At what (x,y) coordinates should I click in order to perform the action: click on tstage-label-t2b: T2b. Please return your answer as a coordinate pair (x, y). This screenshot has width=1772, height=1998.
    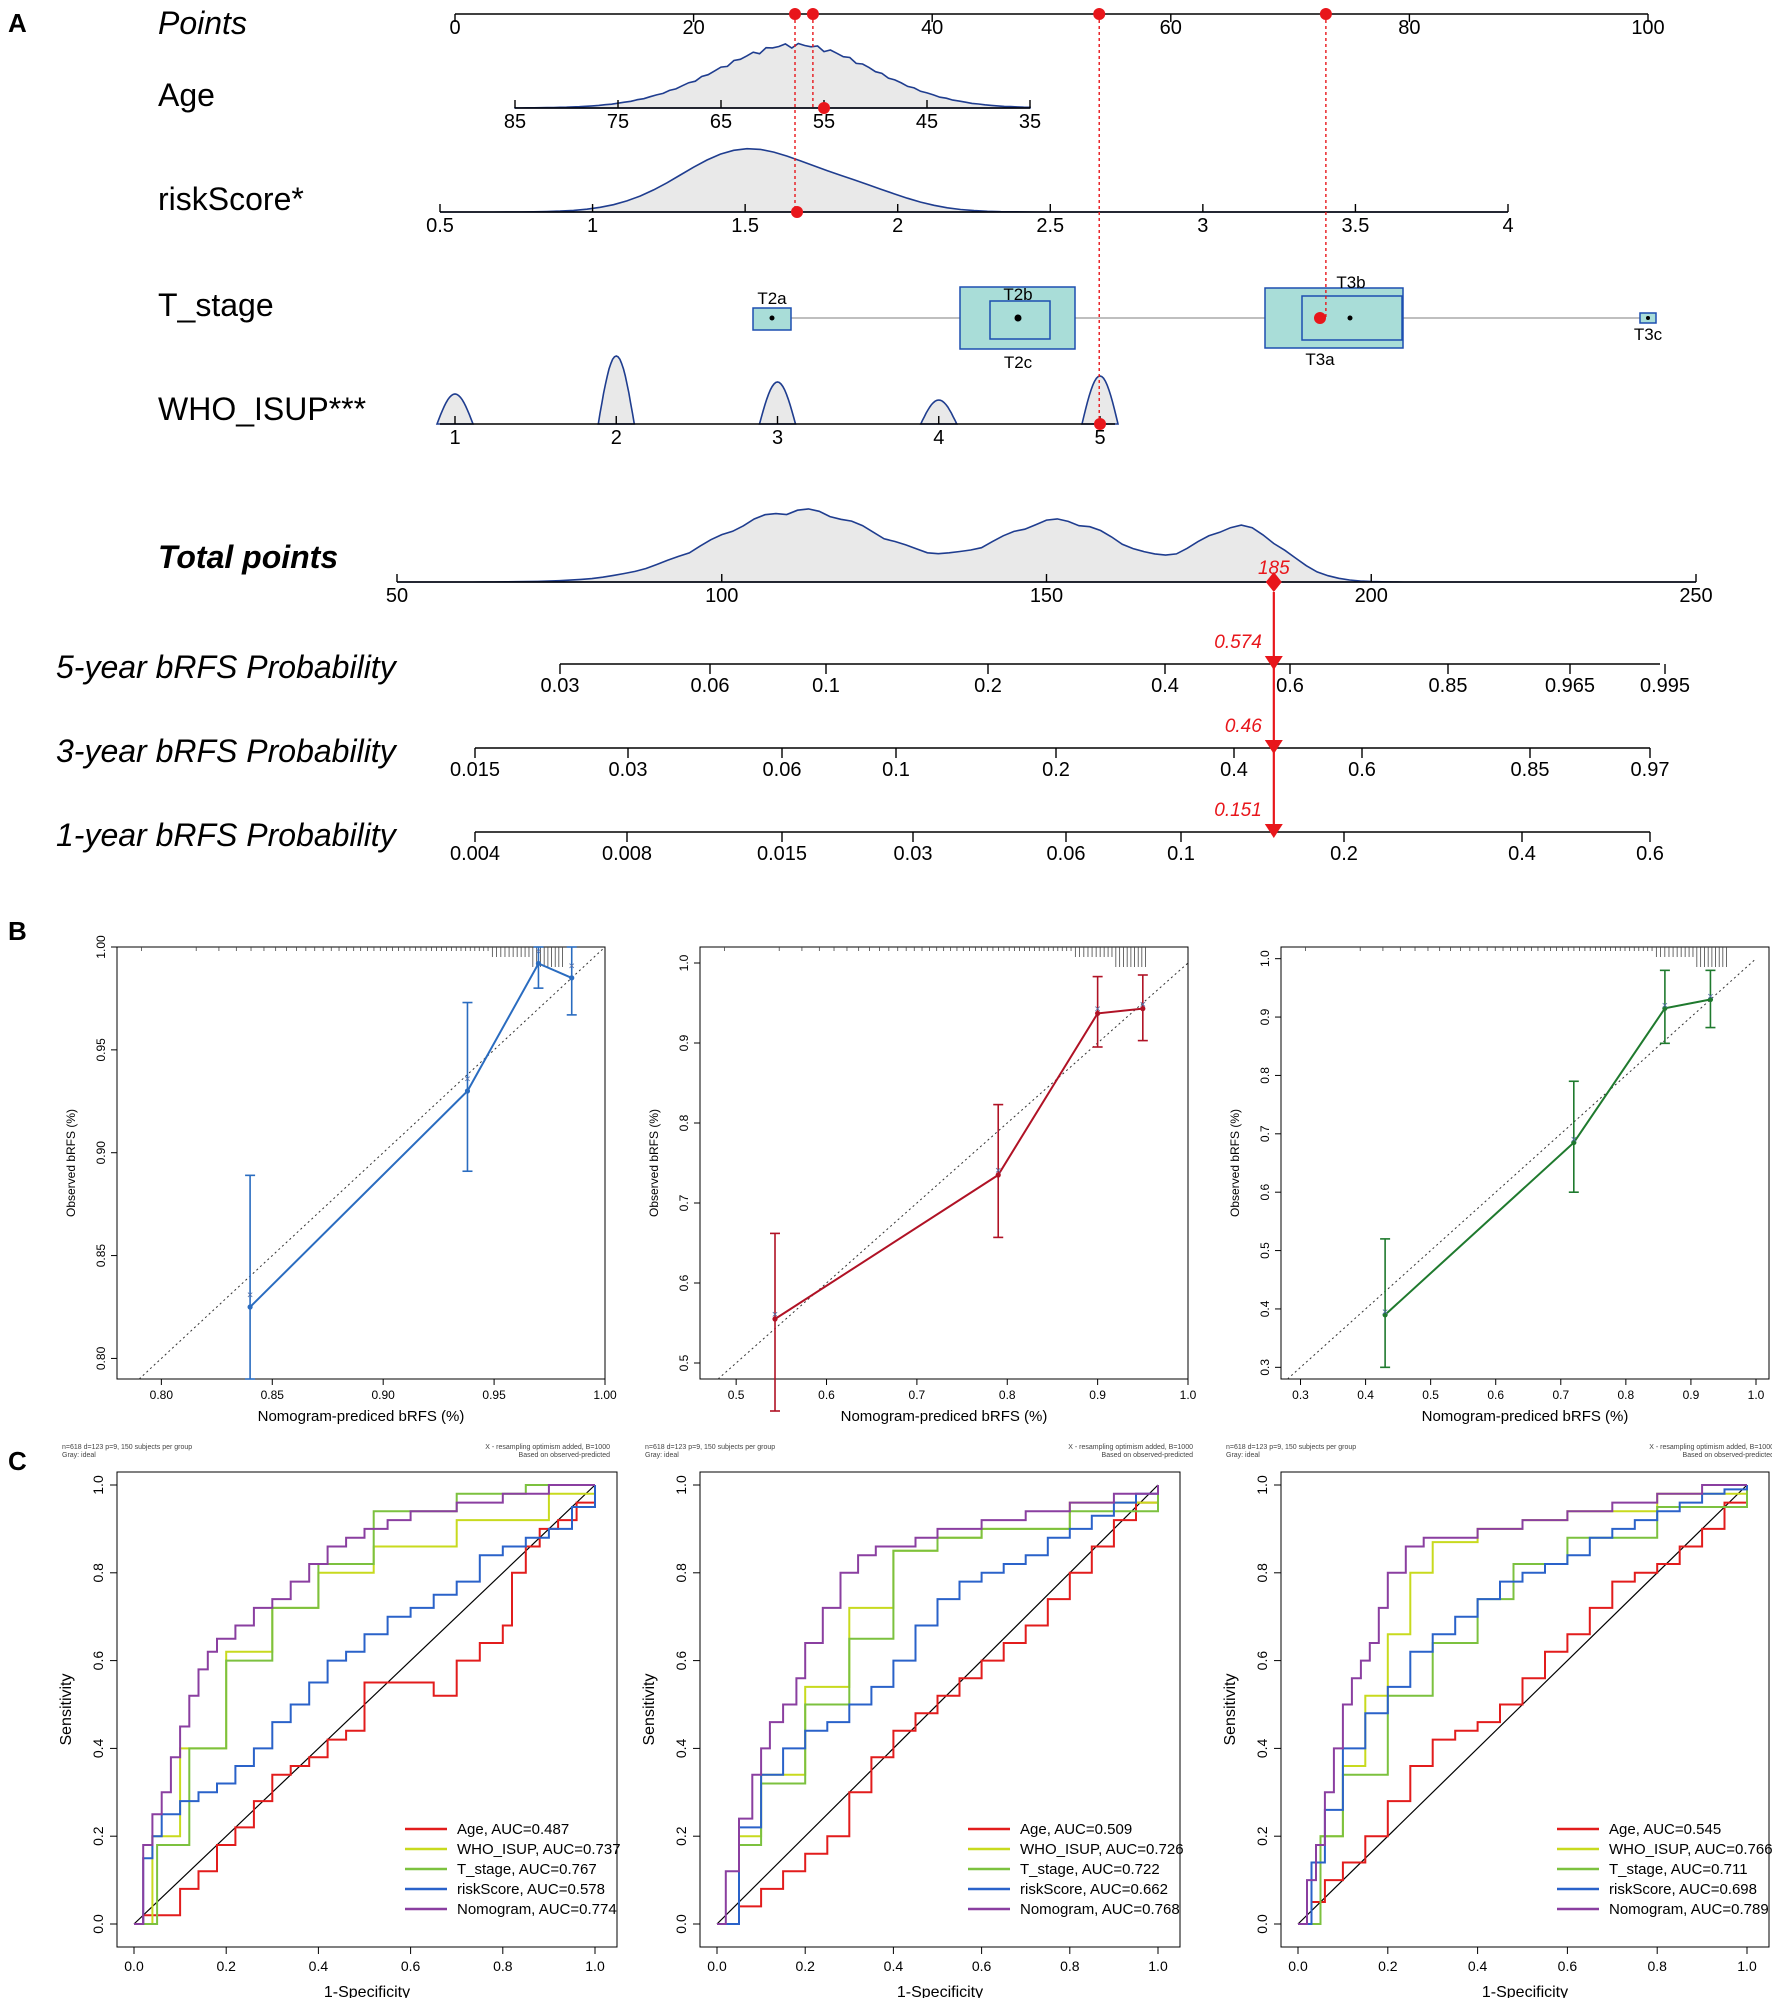
    Looking at the image, I should click on (1017, 294).